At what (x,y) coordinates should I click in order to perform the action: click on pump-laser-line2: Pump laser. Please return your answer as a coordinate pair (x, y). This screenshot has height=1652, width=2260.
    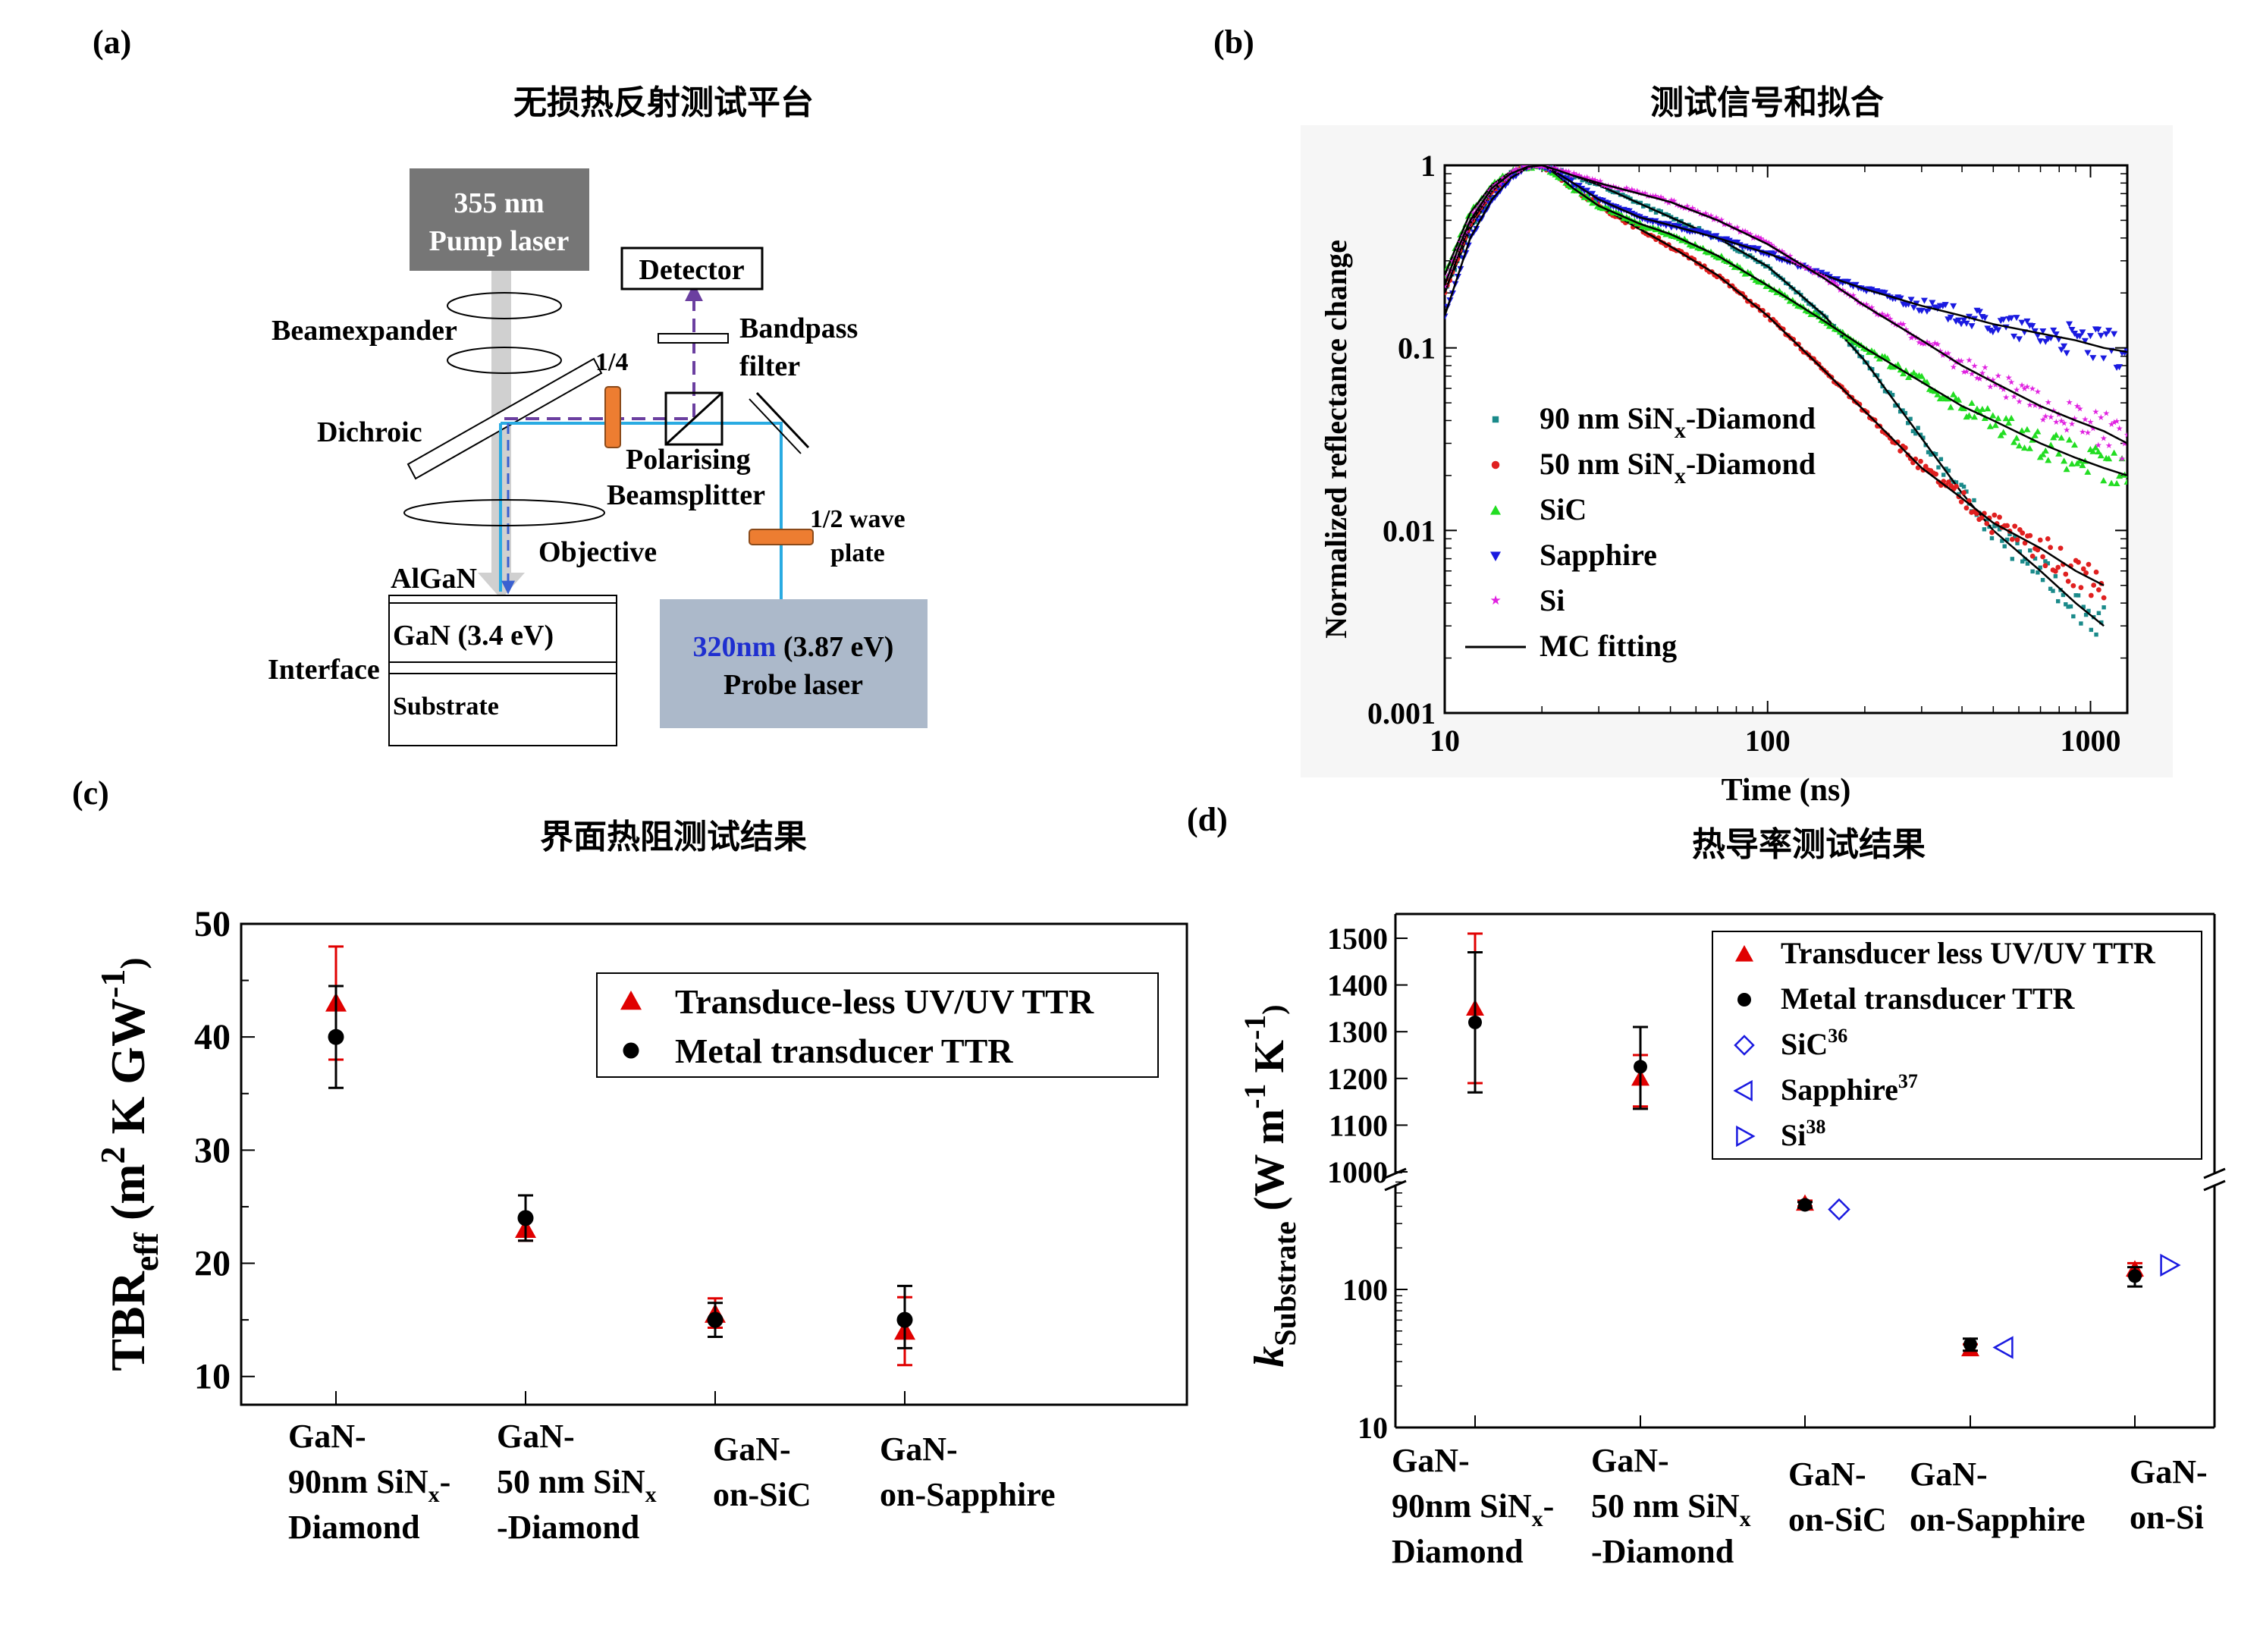
    Looking at the image, I should click on (500, 241).